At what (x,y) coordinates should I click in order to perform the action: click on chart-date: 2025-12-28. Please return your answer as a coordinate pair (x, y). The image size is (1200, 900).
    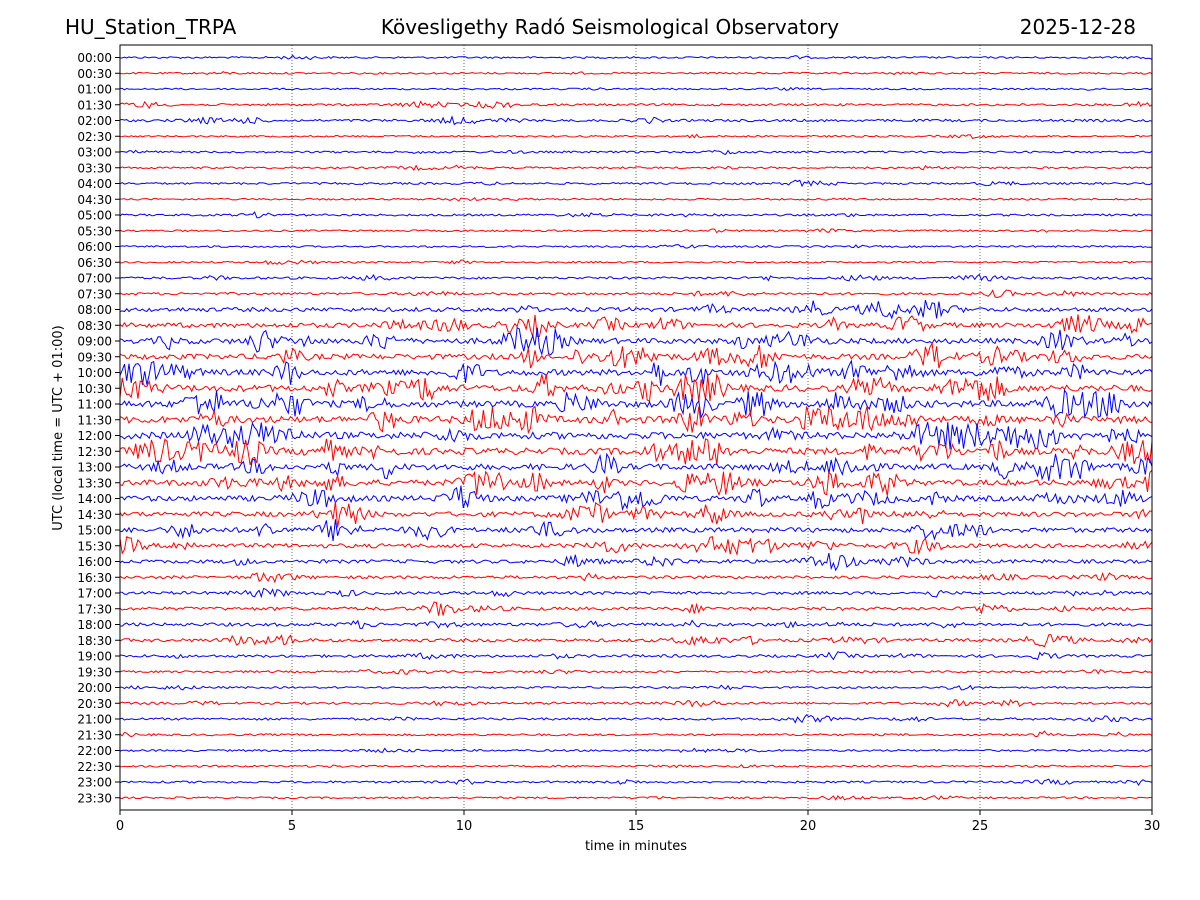
    Looking at the image, I should click on (1077, 27).